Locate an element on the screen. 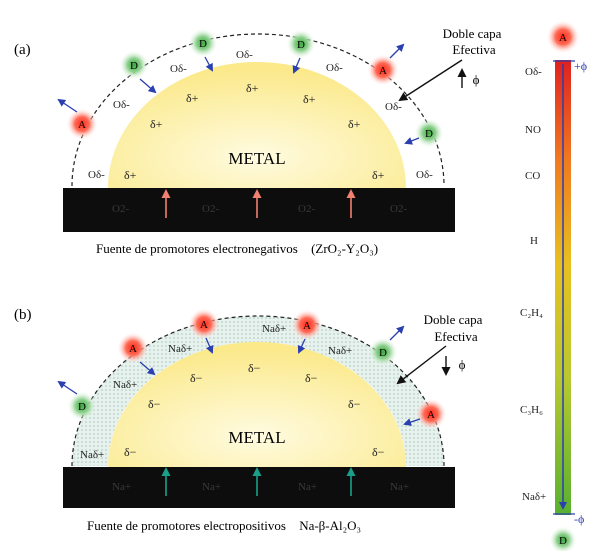 This screenshot has height=551, width=593. work-function-scale: A +ϕ -ϕ D Oδ- NO CO H C₂H₄ C₃H₆ Naδ+ is located at coordinates (553, 285).